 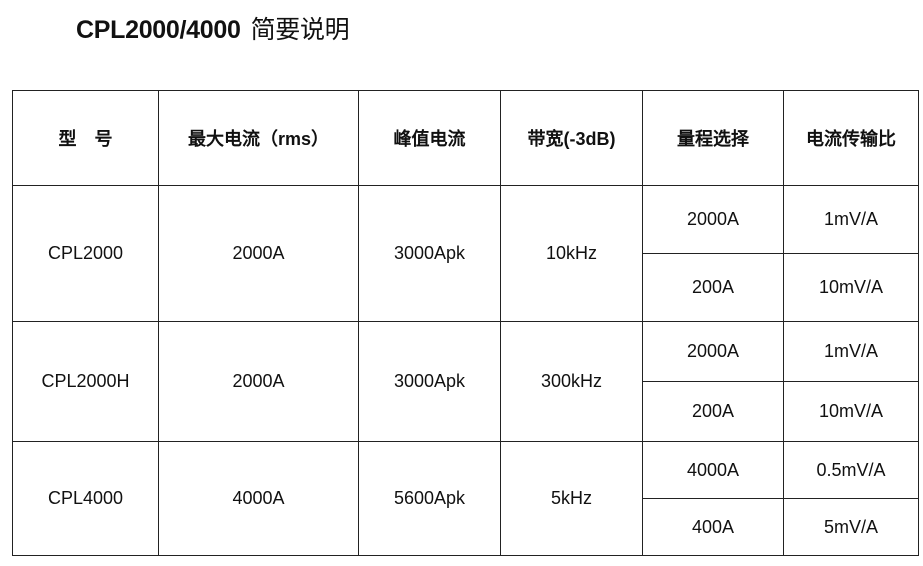 What do you see at coordinates (571, 138) in the screenshot?
I see `header-bandwidth: 带宽(-3dB)` at bounding box center [571, 138].